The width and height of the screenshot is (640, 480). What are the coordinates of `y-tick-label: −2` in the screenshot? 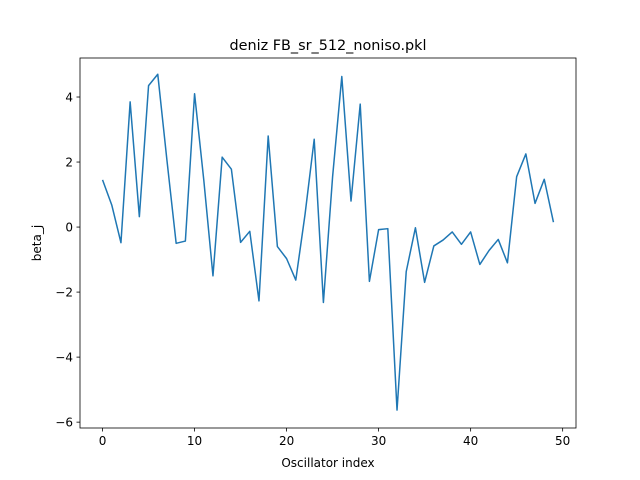 It's located at (64, 292).